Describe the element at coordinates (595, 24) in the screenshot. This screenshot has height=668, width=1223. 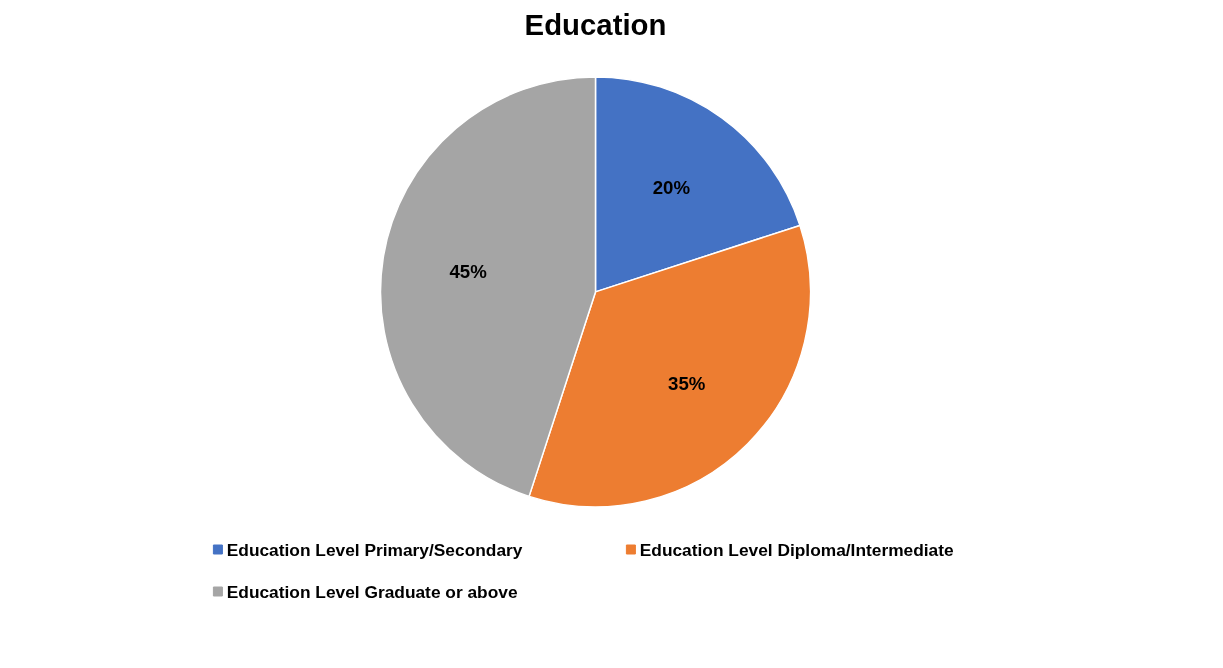
I see `chart-title: Education` at that location.